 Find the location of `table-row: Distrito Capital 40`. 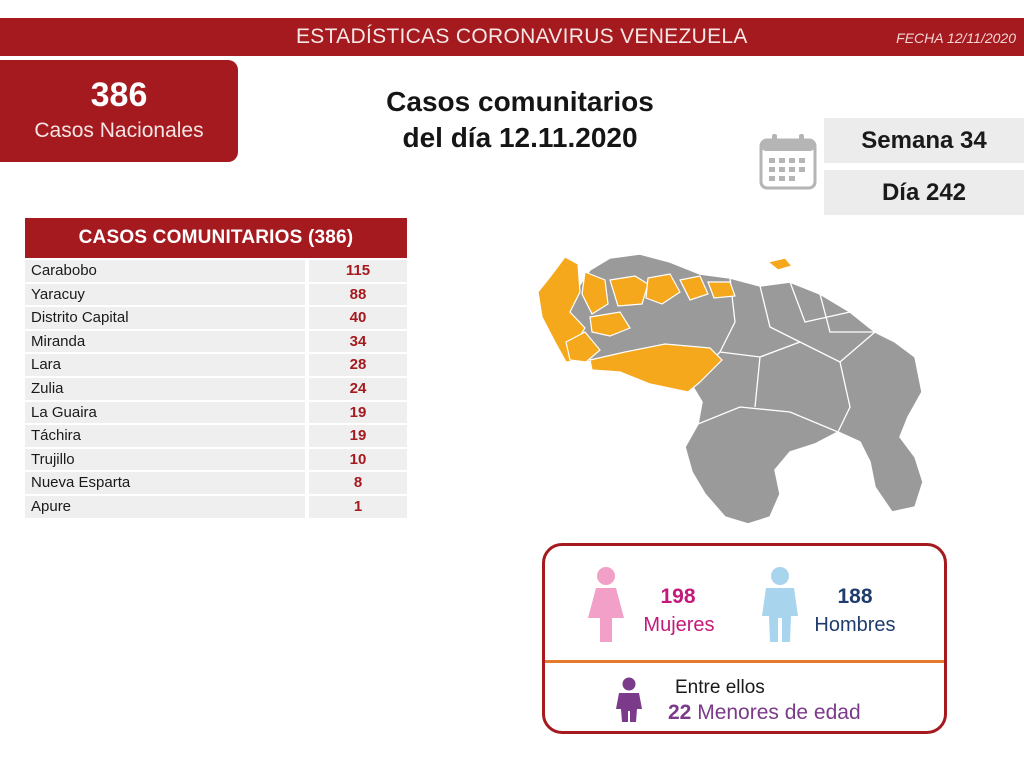

table-row: Distrito Capital 40 is located at coordinates (216, 319).